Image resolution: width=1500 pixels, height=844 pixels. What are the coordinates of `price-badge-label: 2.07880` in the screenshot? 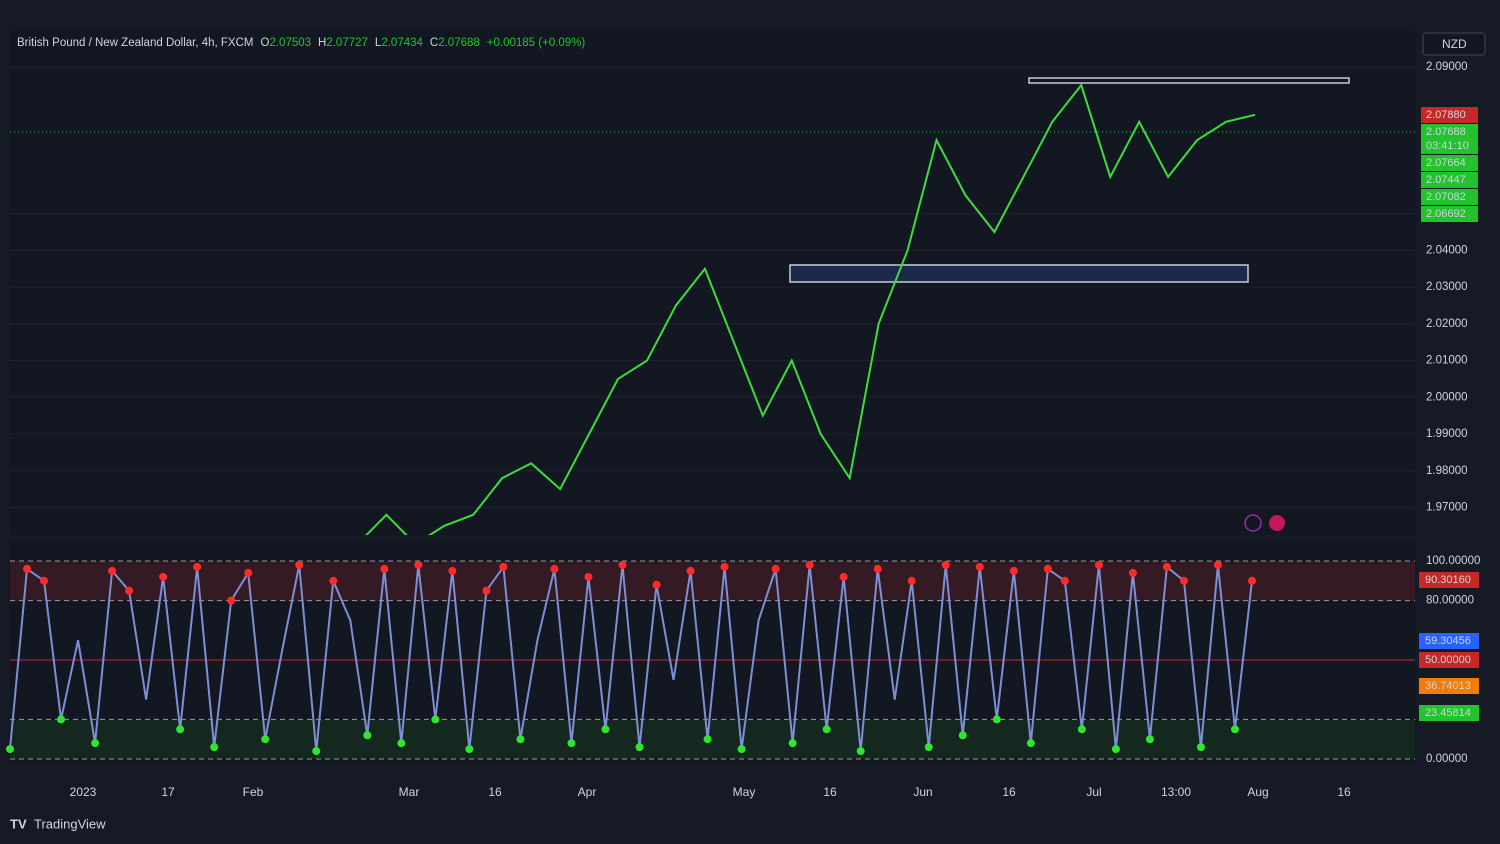 It's located at (1446, 115).